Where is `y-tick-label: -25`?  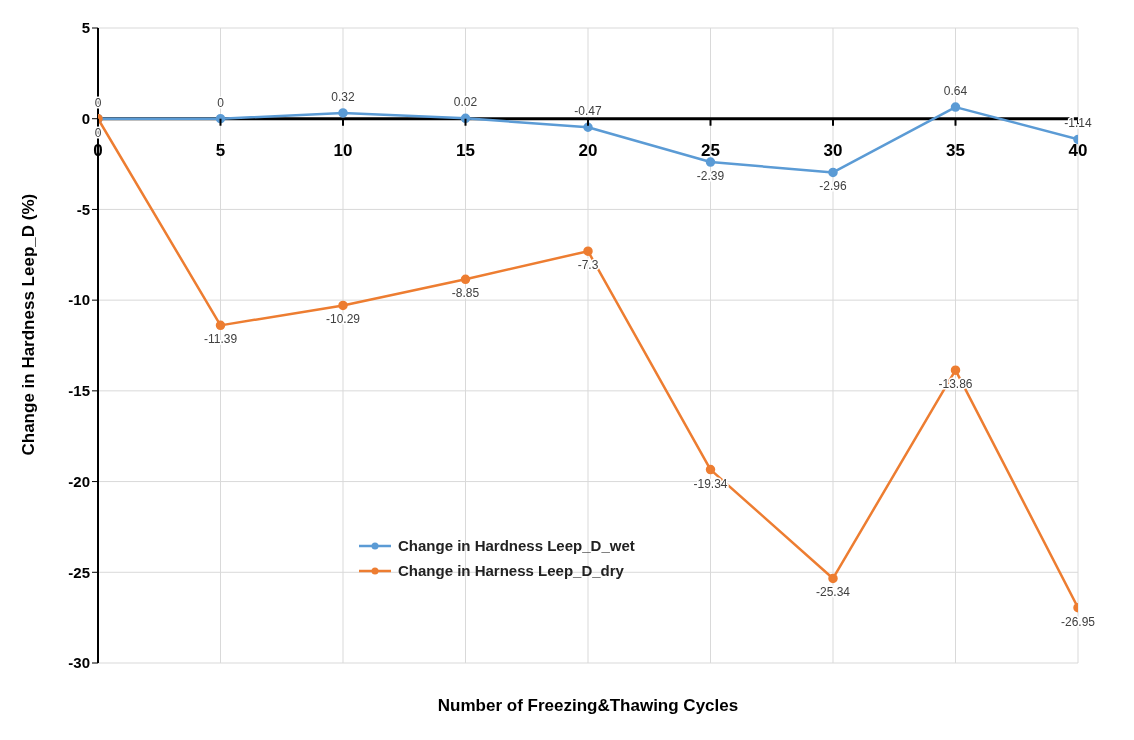
y-tick-label: -25 is located at coordinates (79, 572).